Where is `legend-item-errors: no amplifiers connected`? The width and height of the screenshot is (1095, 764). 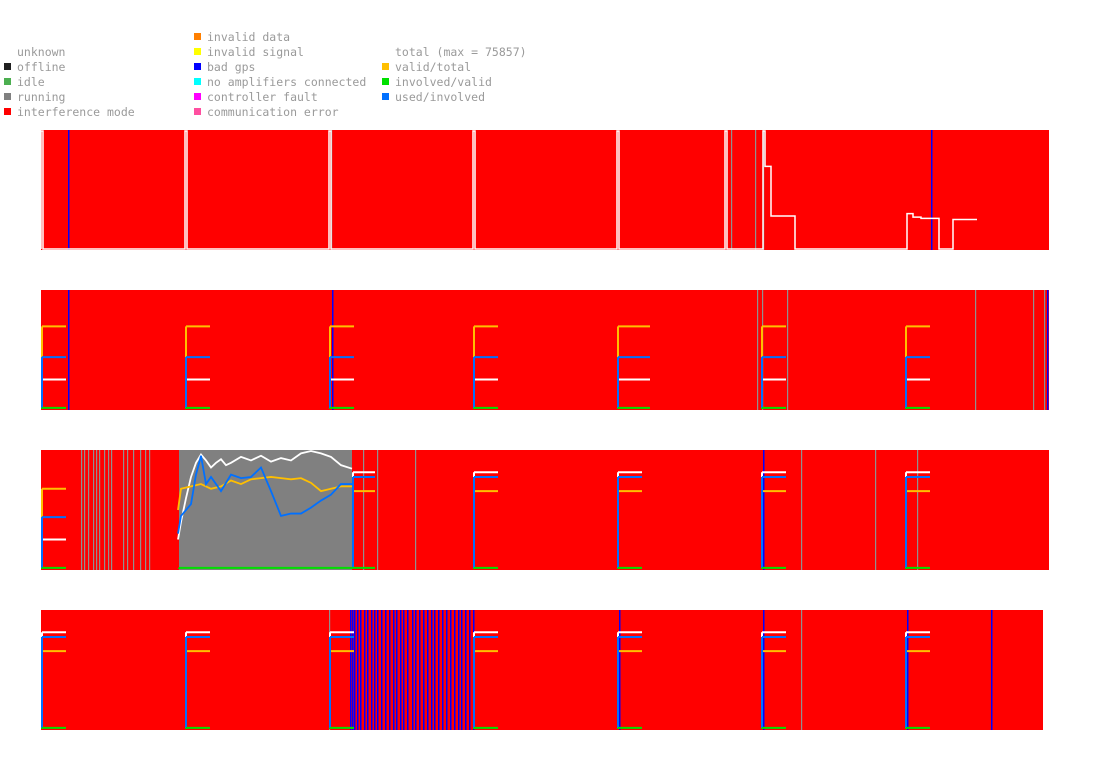 legend-item-errors: no amplifiers connected is located at coordinates (280, 81).